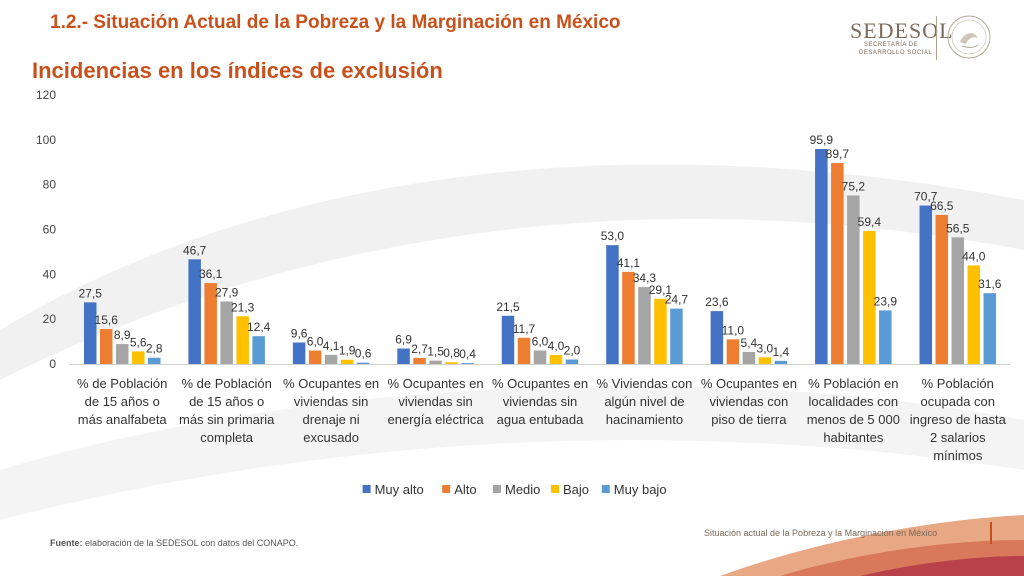 Image resolution: width=1024 pixels, height=576 pixels. Describe the element at coordinates (733, 330) in the screenshot. I see `data-label: 11,0` at that location.